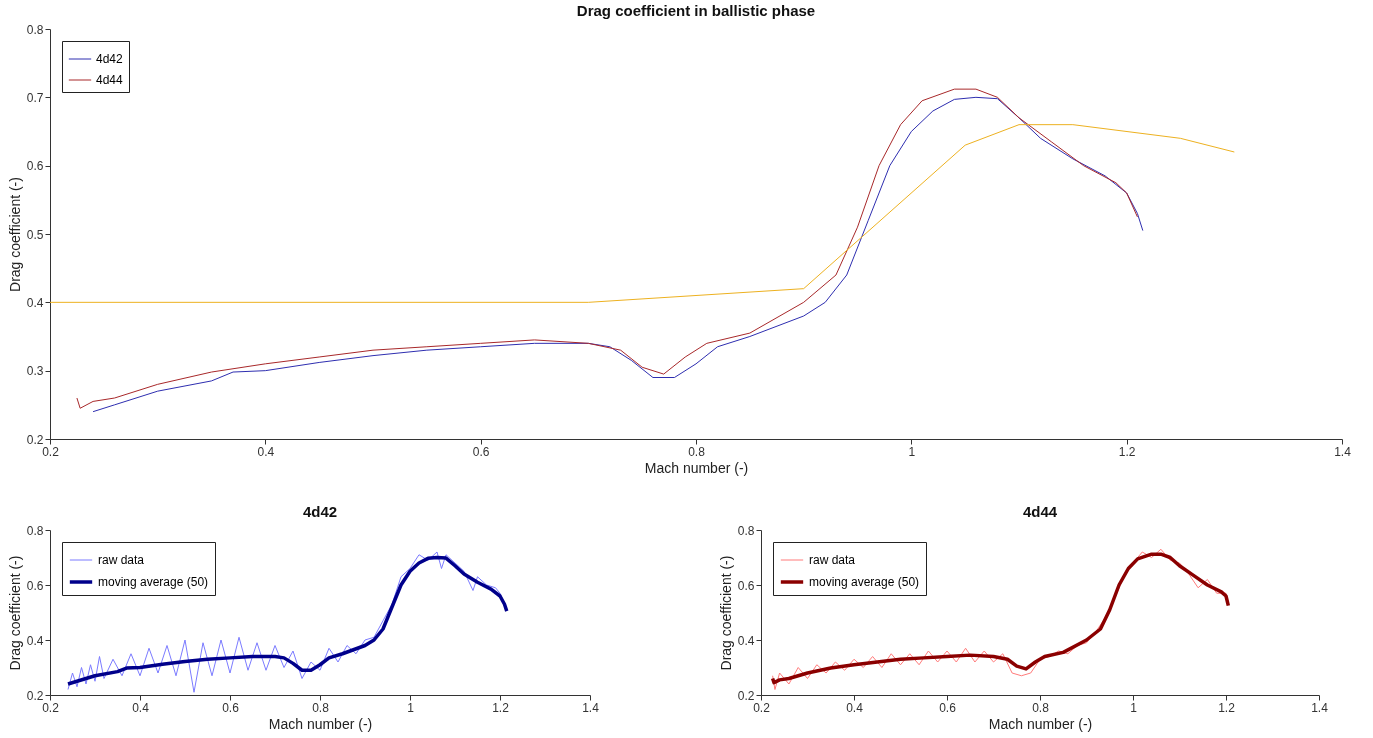  What do you see at coordinates (35, 371) in the screenshot?
I see `y-tick-label: 0.3` at bounding box center [35, 371].